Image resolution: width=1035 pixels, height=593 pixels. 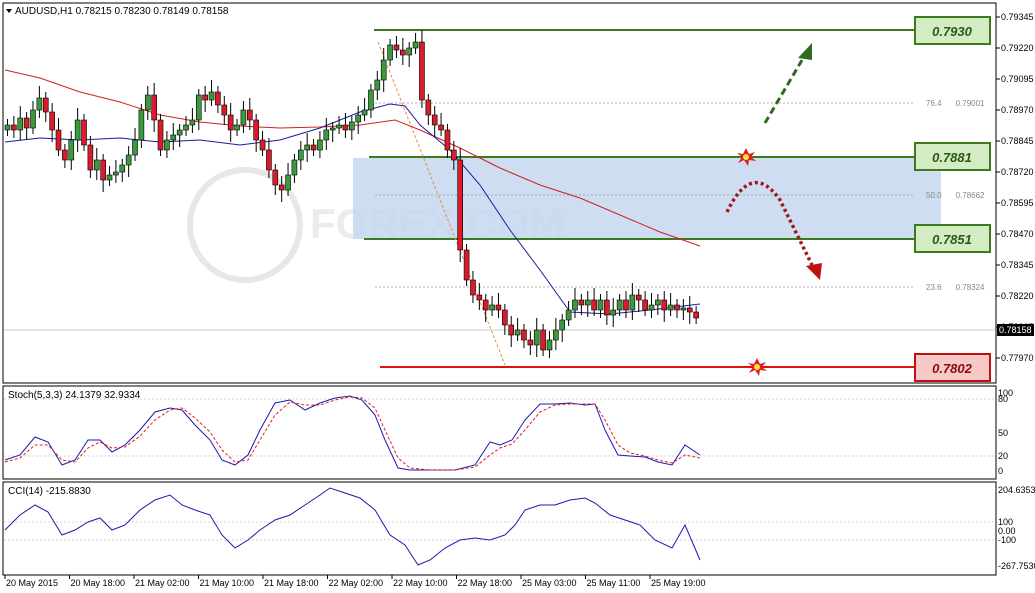 What do you see at coordinates (1016, 490) in the screenshot?
I see `cci-tick-label: 204.6353` at bounding box center [1016, 490].